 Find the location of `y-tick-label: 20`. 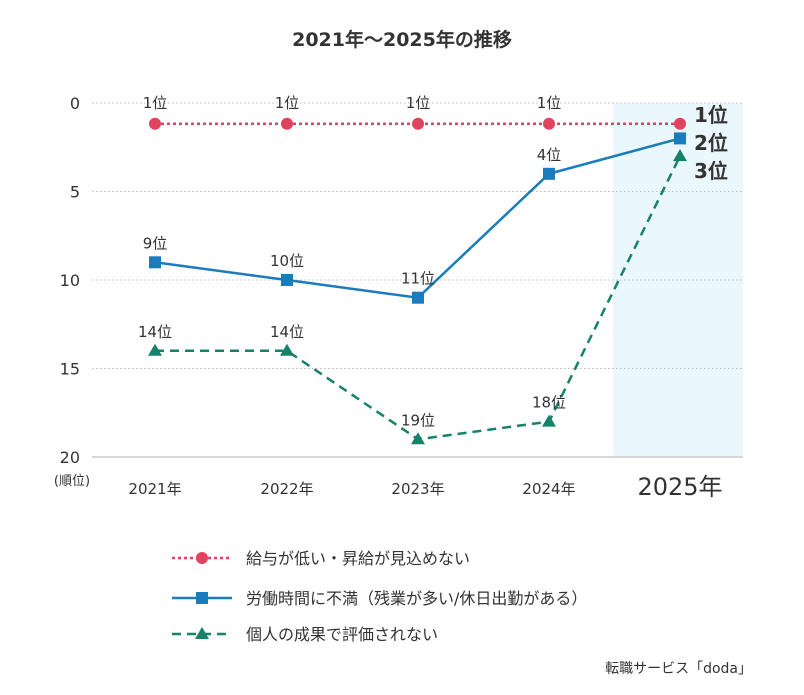

y-tick-label: 20 is located at coordinates (70, 457).